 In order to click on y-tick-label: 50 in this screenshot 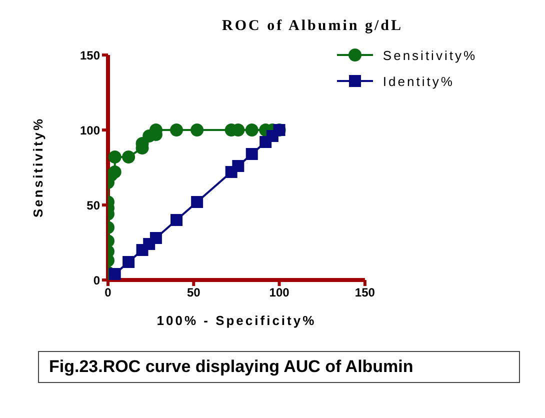, I will do `click(93, 205)`.